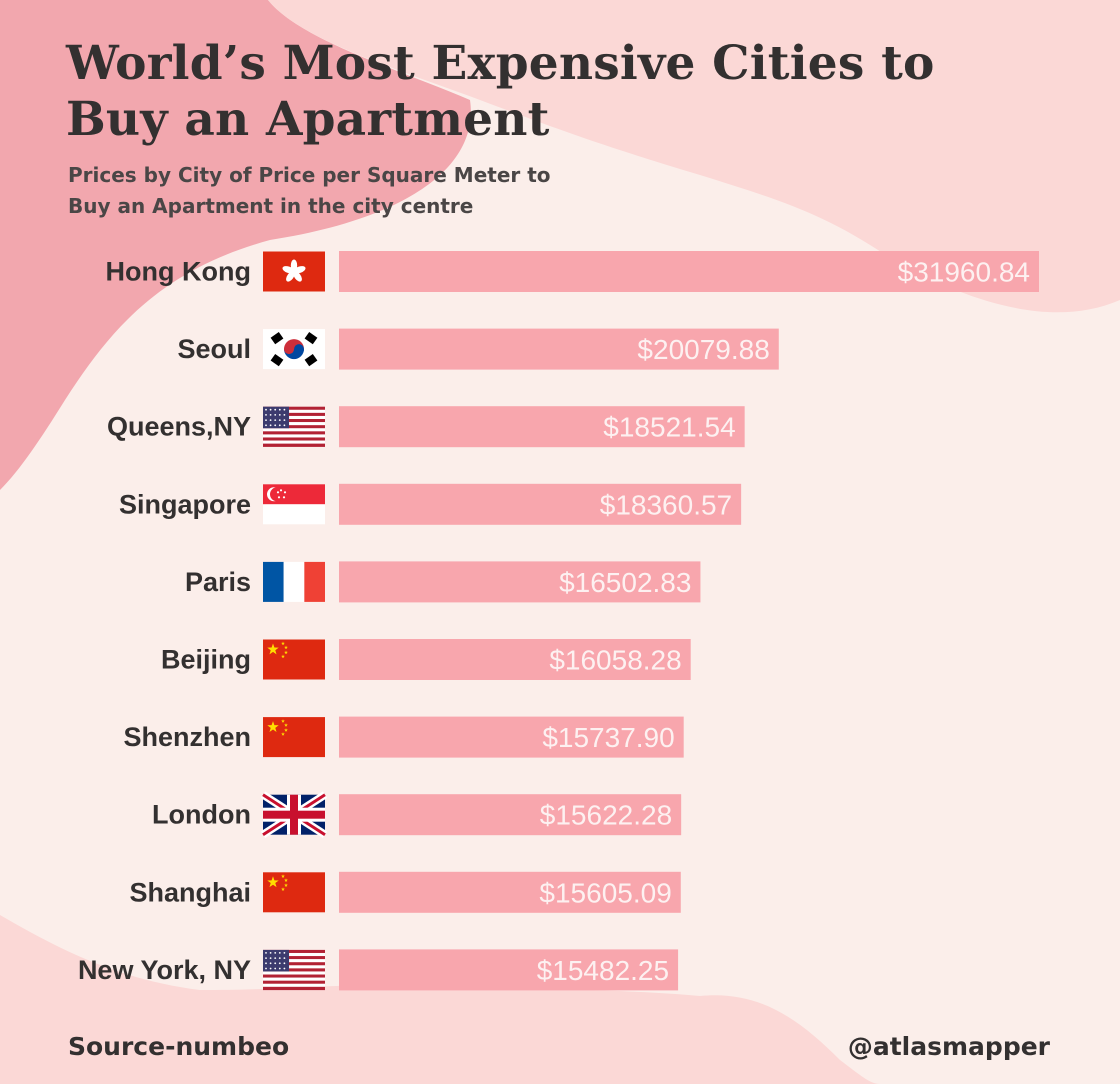 This screenshot has height=1084, width=1120. I want to click on hong-kong-flag-icon, so click(294, 271).